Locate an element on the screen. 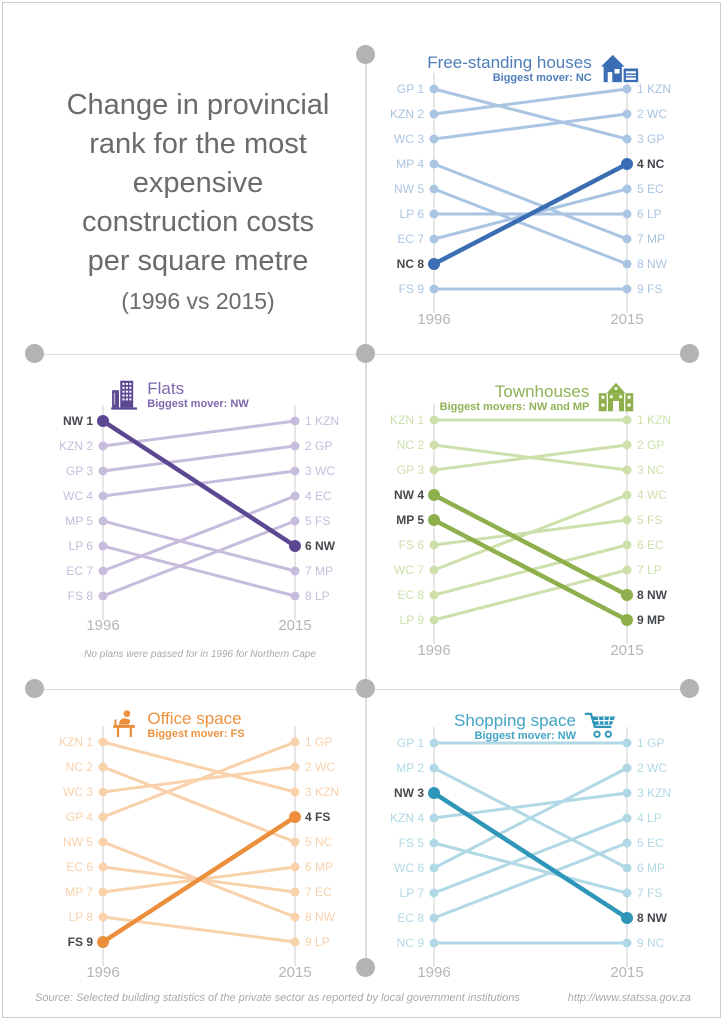 The image size is (723, 1024). rank-label-right: 2 WC is located at coordinates (320, 767).